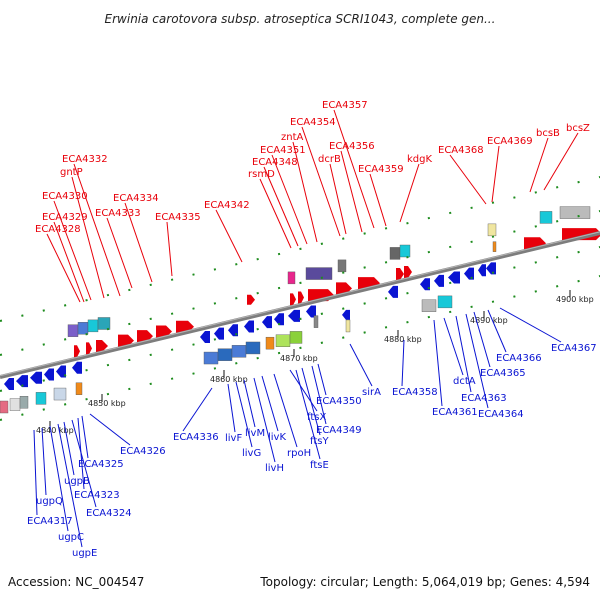 The width and height of the screenshot is (600, 600). I want to click on gene-label-bcsb: bcsB, so click(548, 133).